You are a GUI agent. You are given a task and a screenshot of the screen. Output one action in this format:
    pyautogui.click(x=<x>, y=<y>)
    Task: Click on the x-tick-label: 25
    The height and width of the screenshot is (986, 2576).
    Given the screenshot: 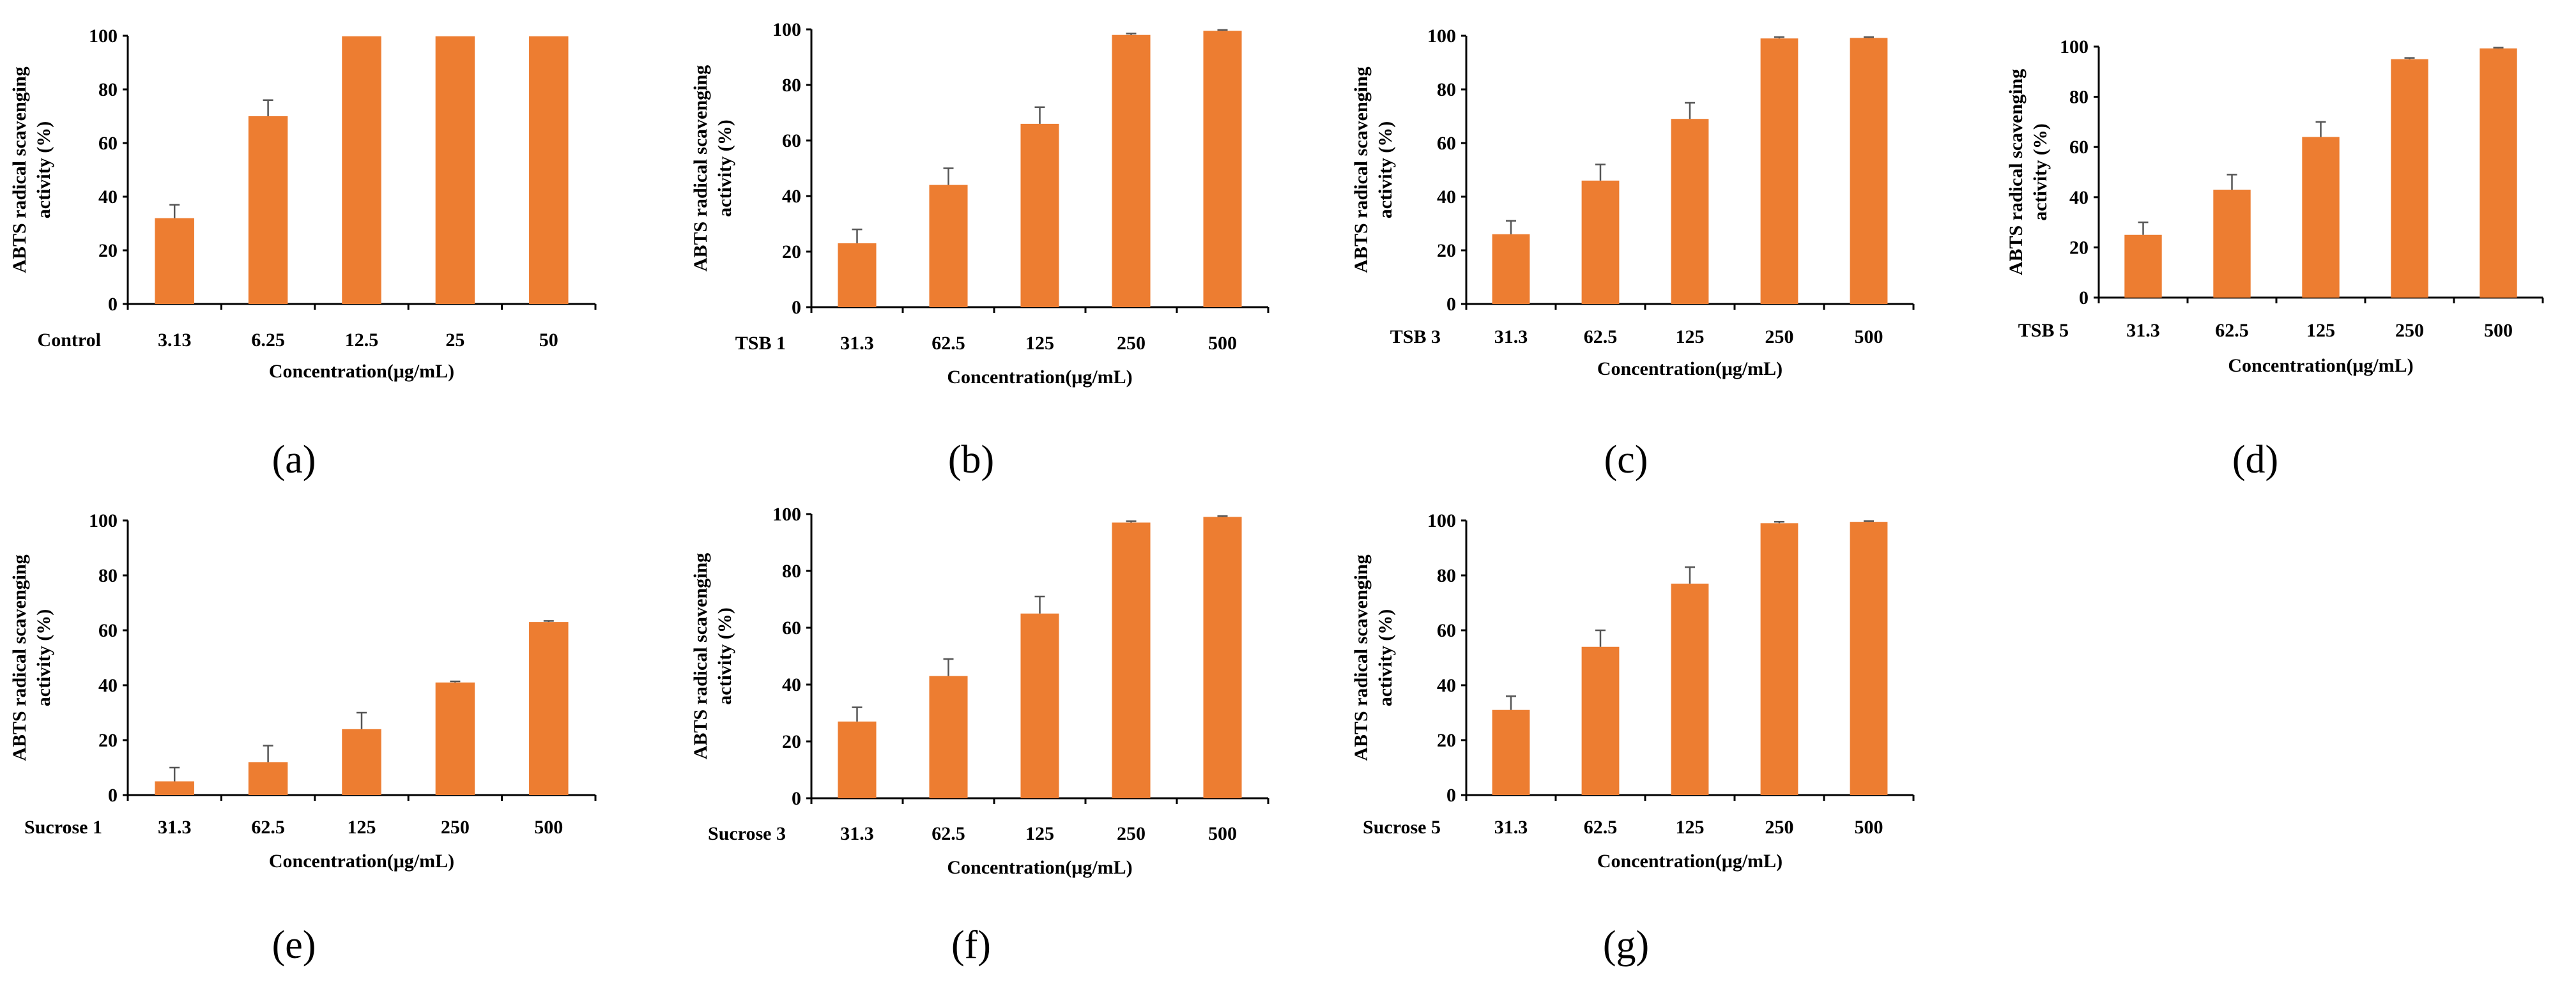 What is the action you would take?
    pyautogui.click(x=454, y=340)
    